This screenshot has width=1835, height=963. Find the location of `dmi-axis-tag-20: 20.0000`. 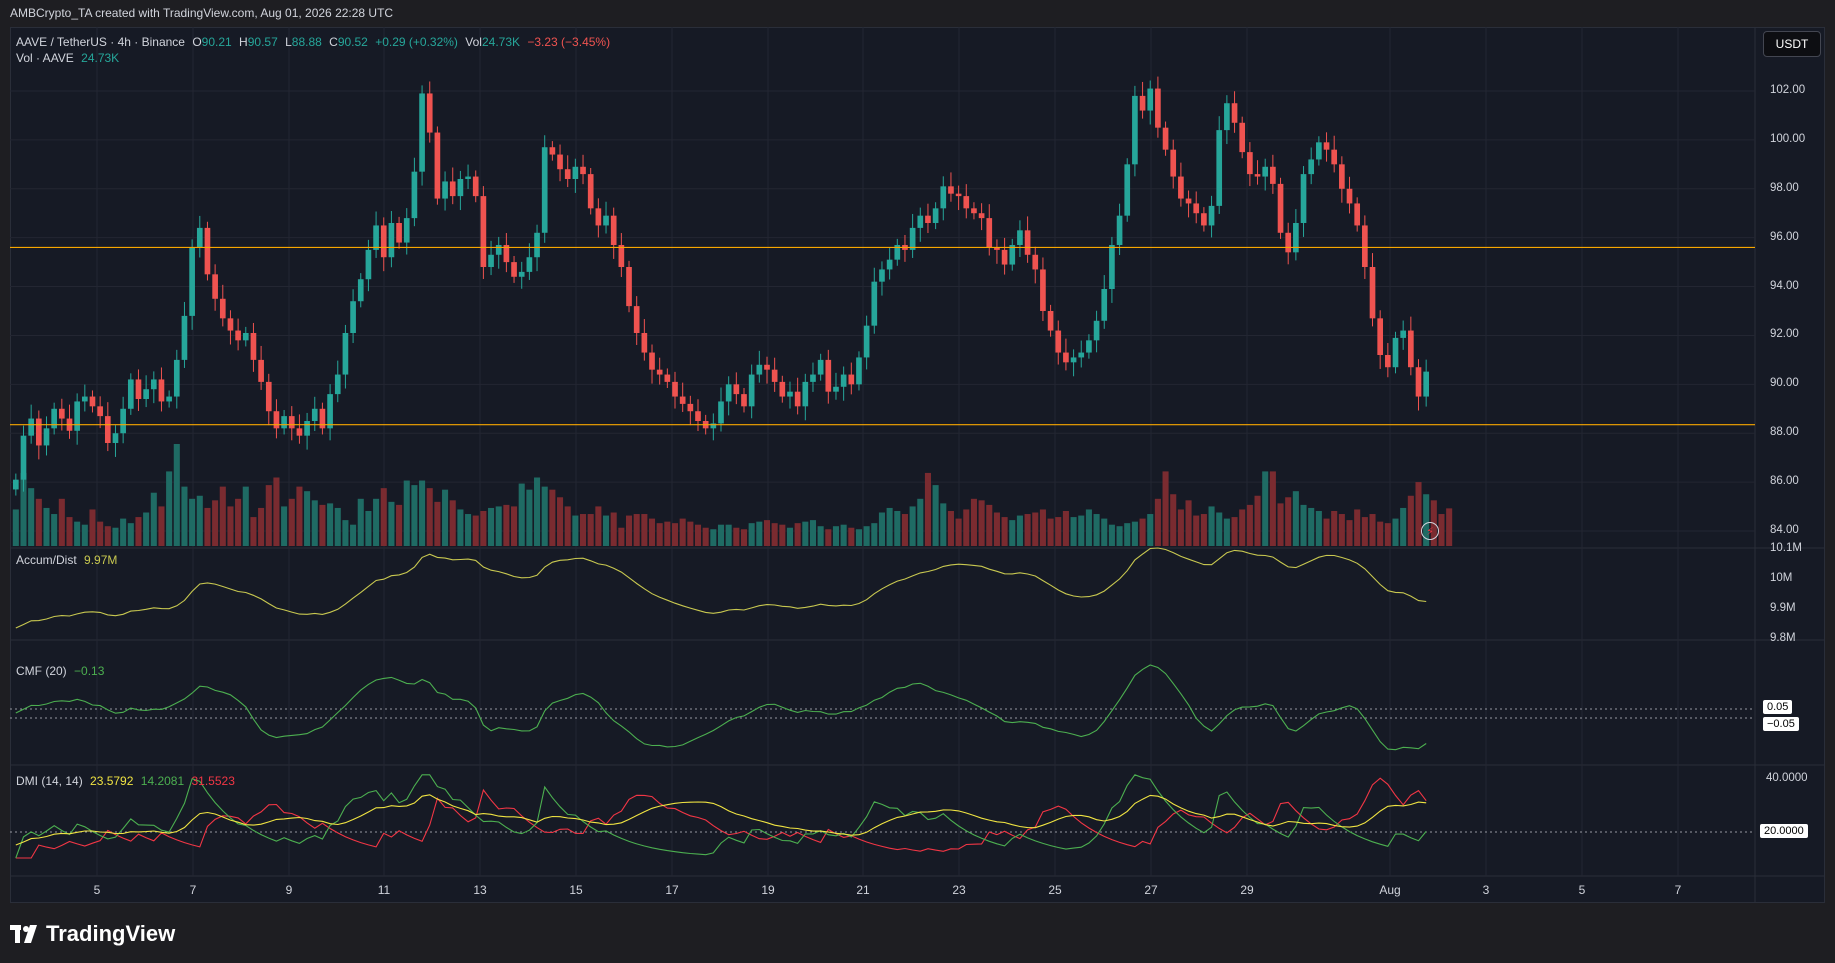

dmi-axis-tag-20: 20.0000 is located at coordinates (1784, 831).